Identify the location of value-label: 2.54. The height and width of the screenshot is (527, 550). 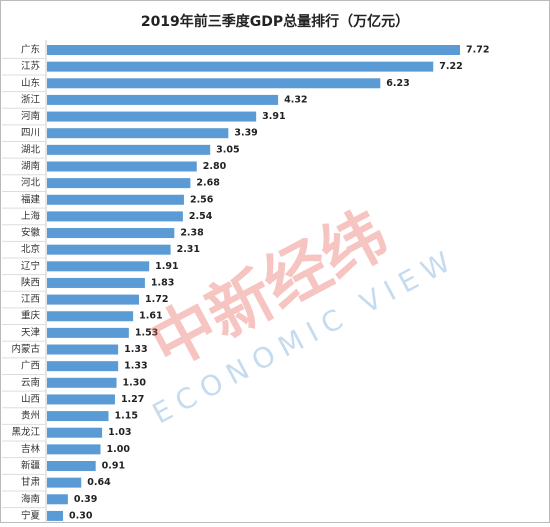
(201, 216).